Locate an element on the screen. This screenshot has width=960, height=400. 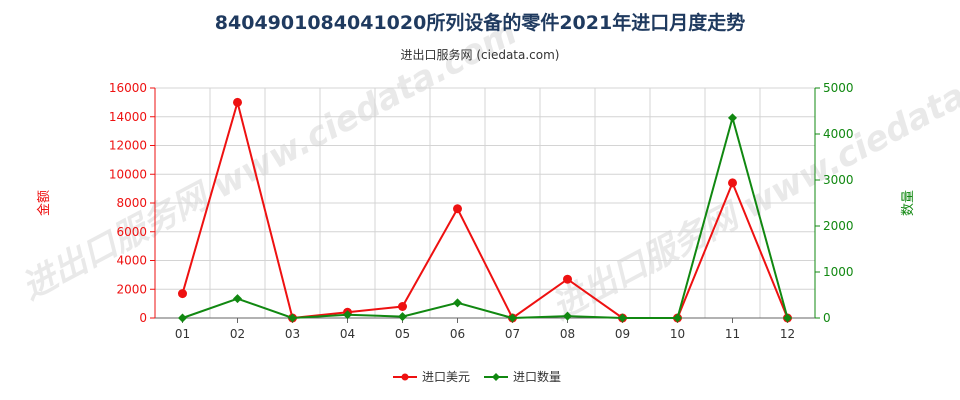
y-right-tick-label: 2000 is located at coordinates (838, 226).